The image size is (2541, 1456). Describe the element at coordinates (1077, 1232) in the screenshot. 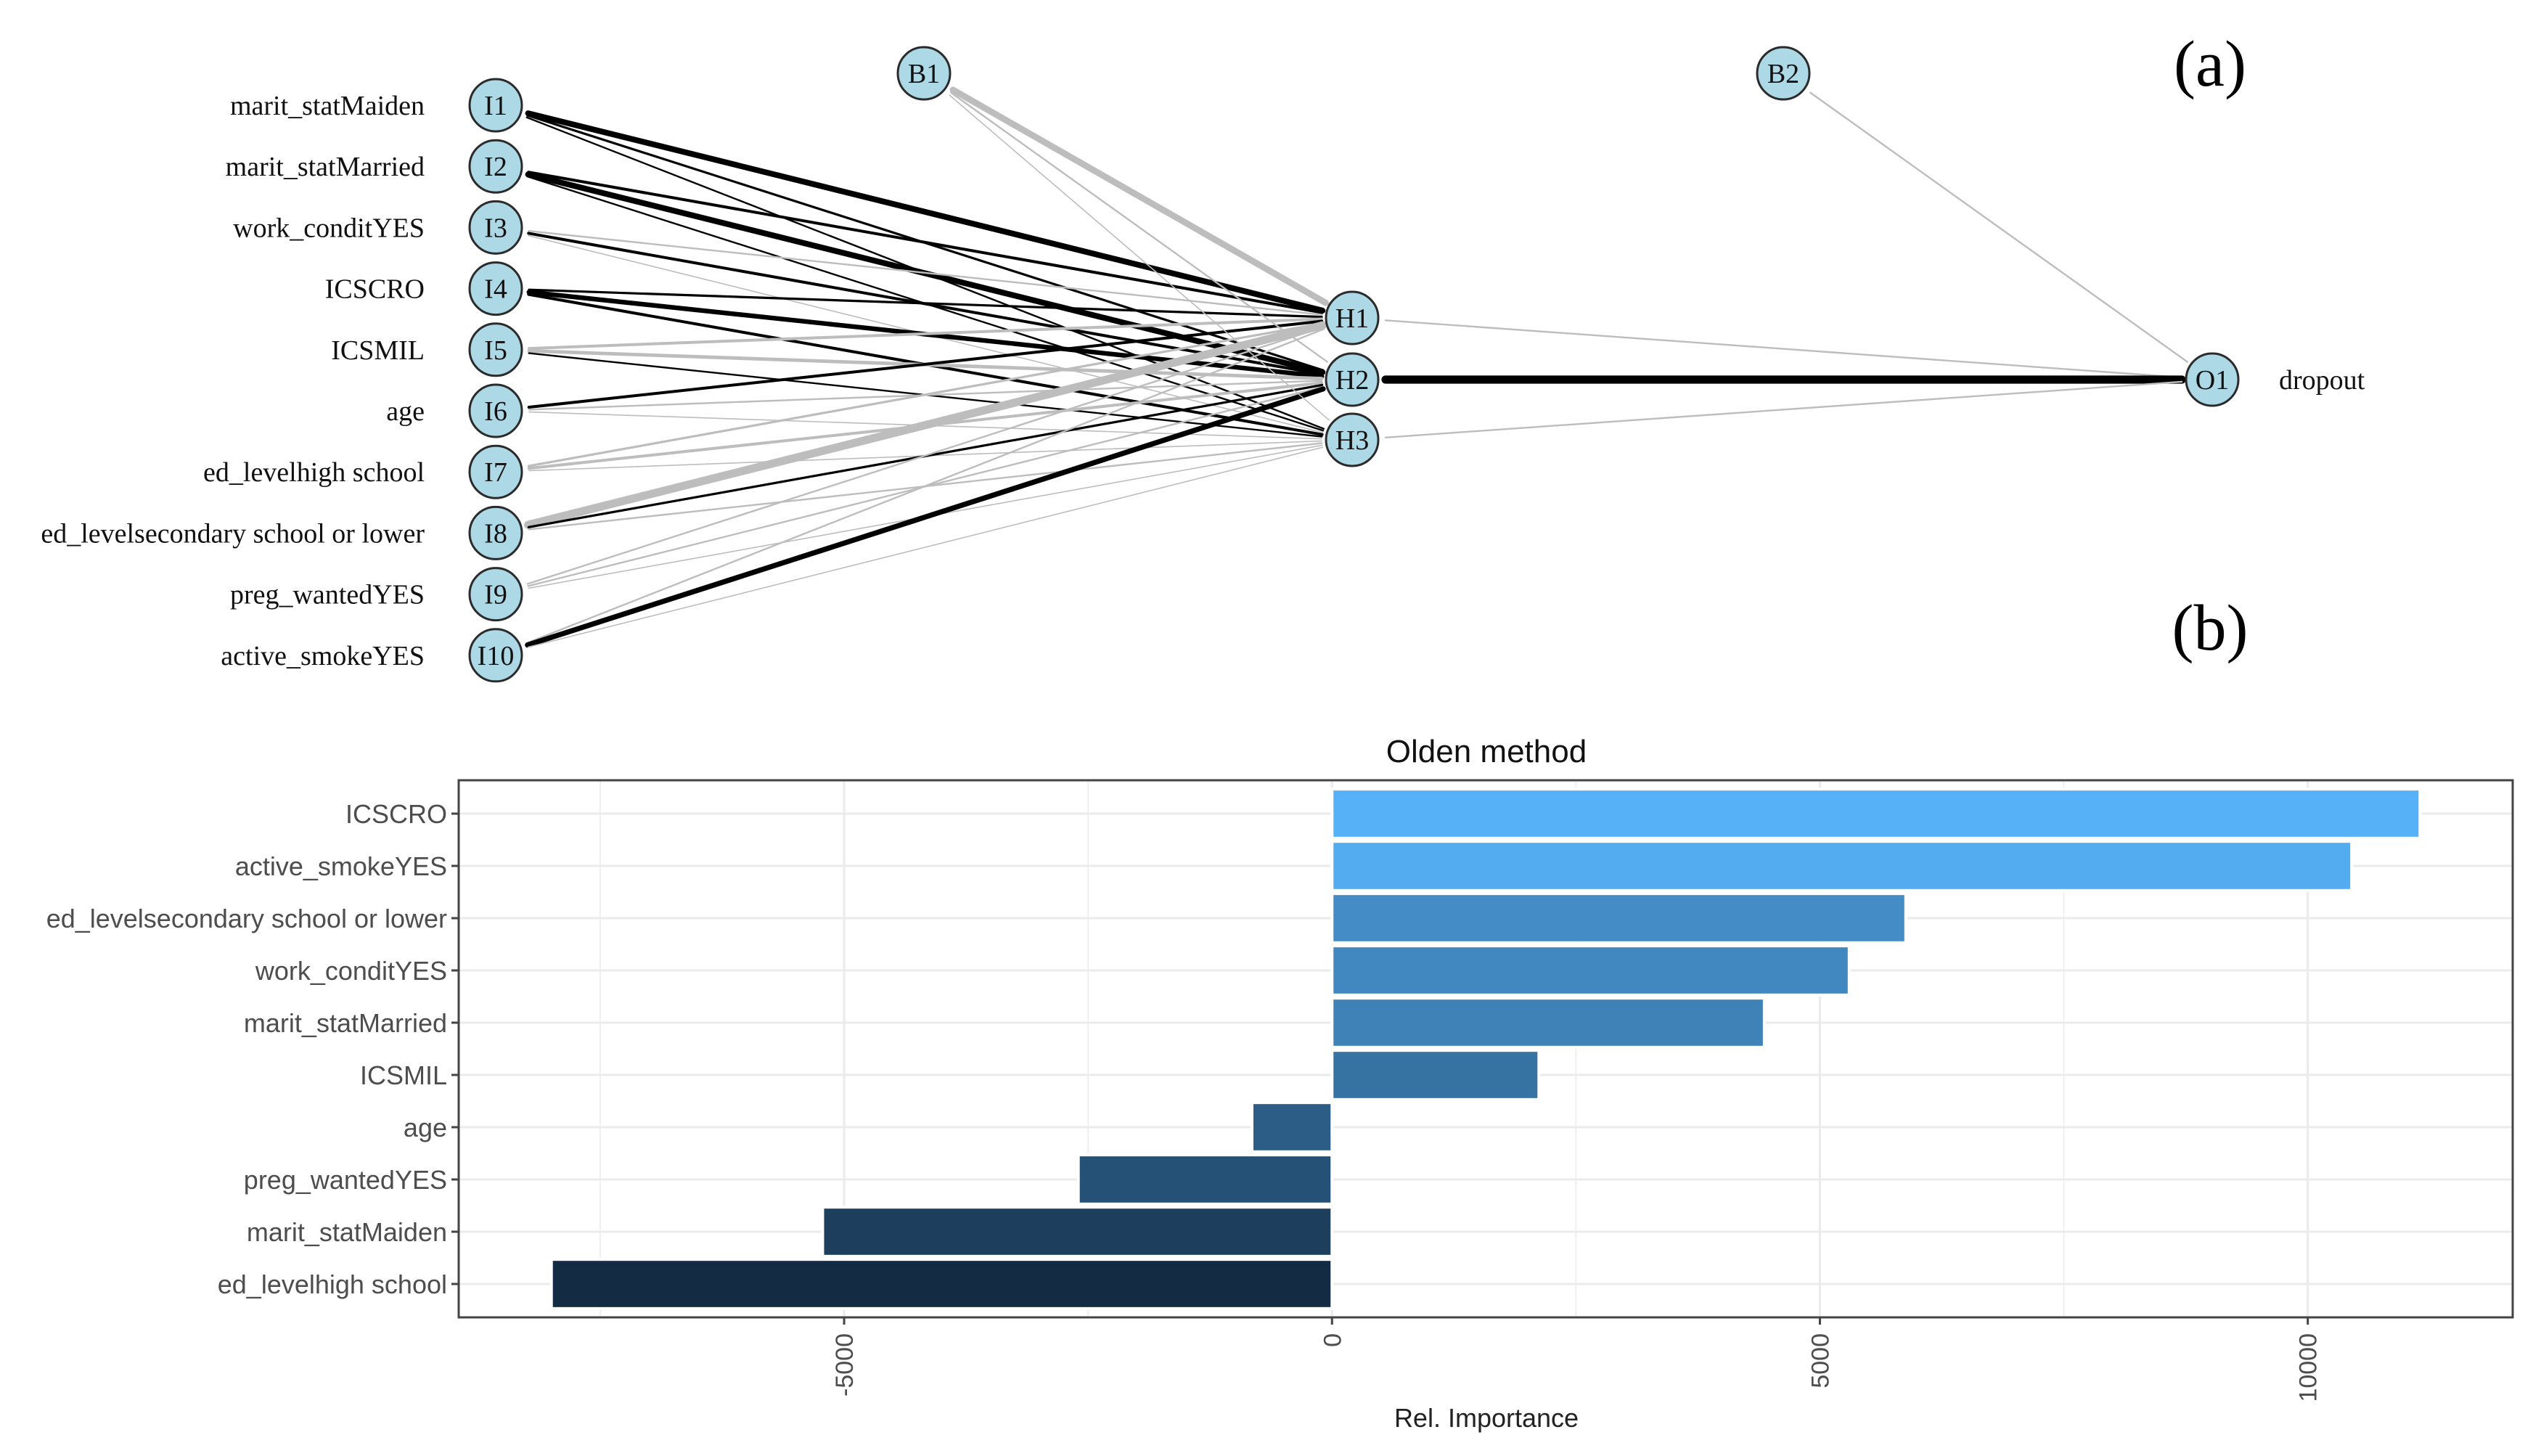

I see `bar-marit-statmaiden` at that location.